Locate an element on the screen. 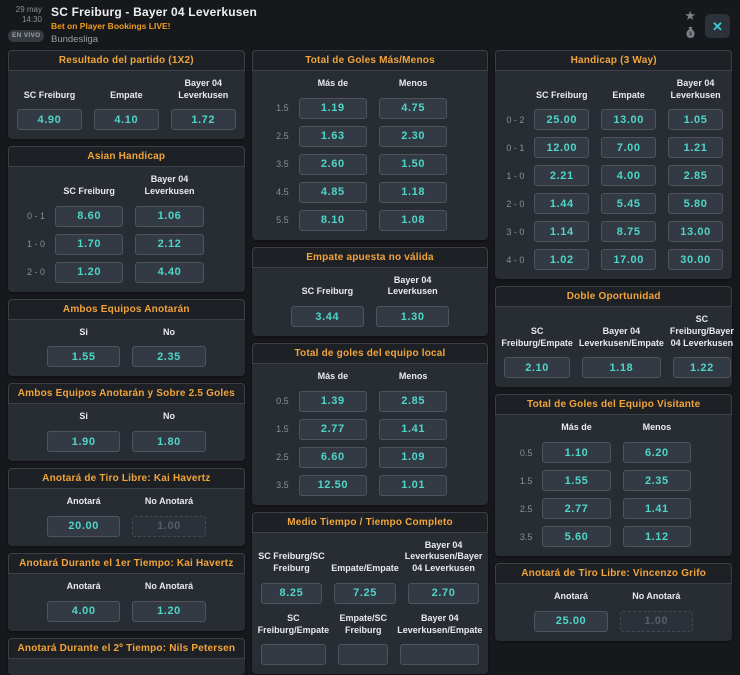  odds-cell: 4.10 is located at coordinates (126, 120).